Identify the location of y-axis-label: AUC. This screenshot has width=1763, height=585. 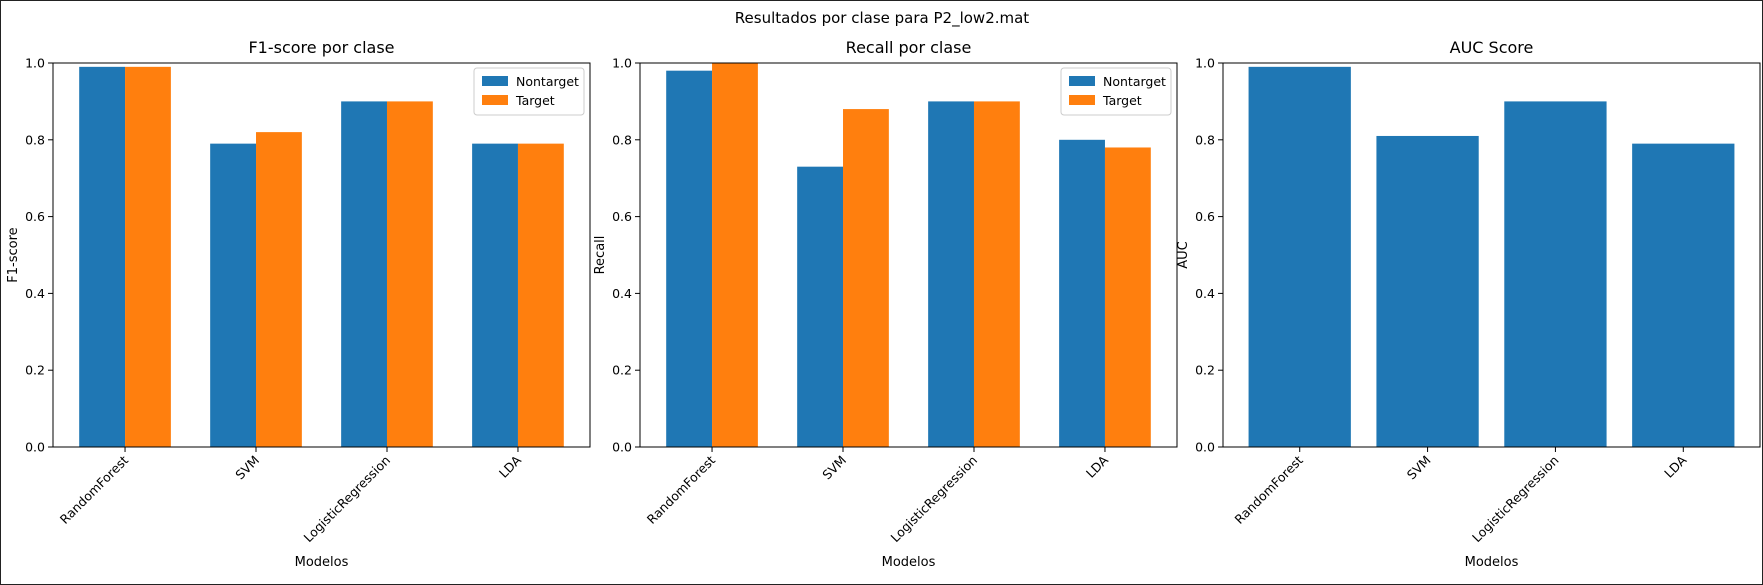
(1183, 255).